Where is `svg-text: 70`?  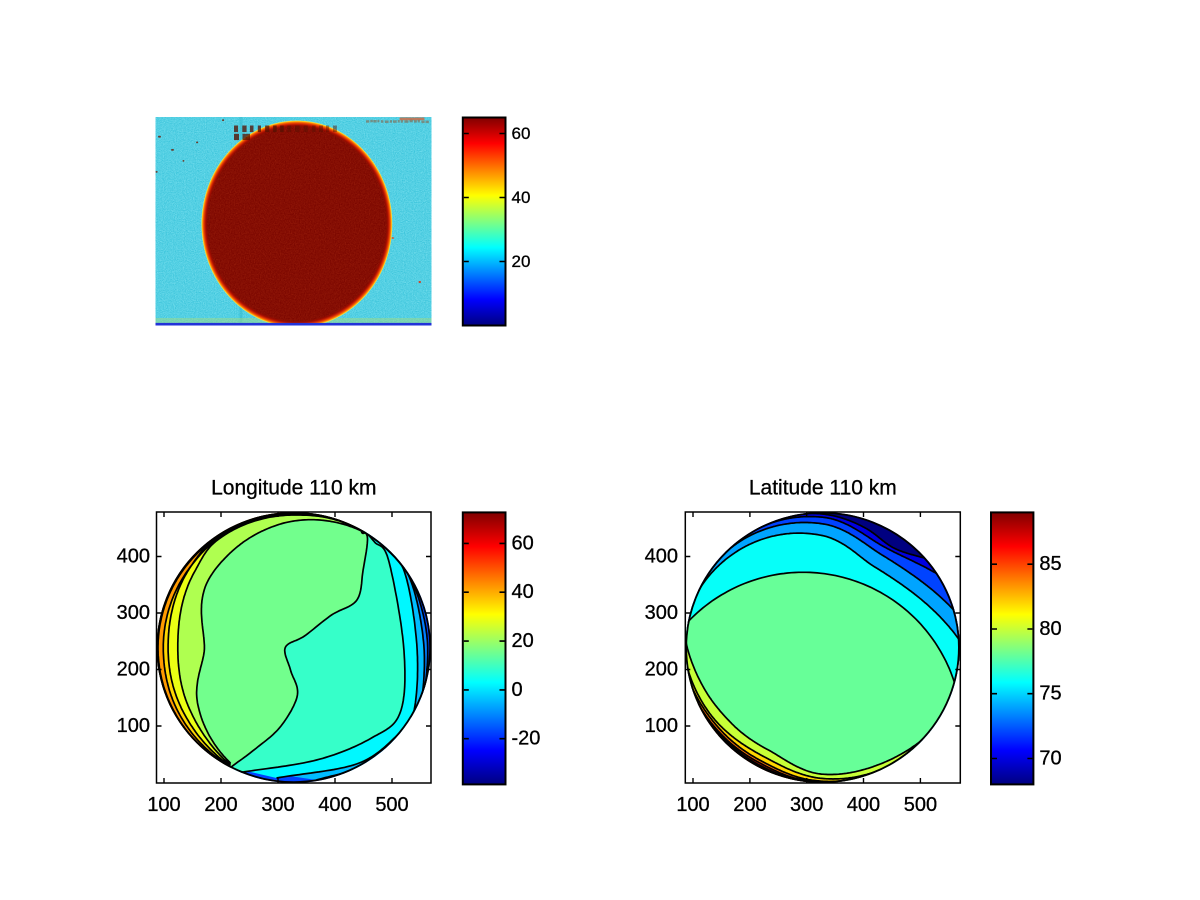 svg-text: 70 is located at coordinates (1050, 759).